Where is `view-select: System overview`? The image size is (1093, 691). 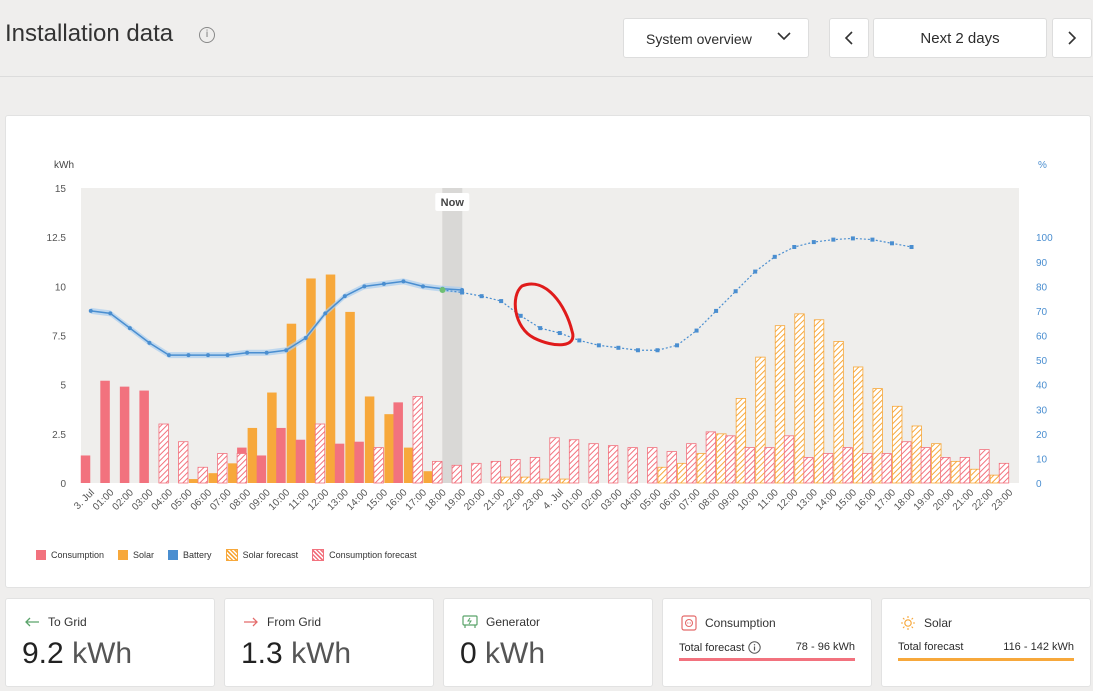 view-select: System overview is located at coordinates (716, 38).